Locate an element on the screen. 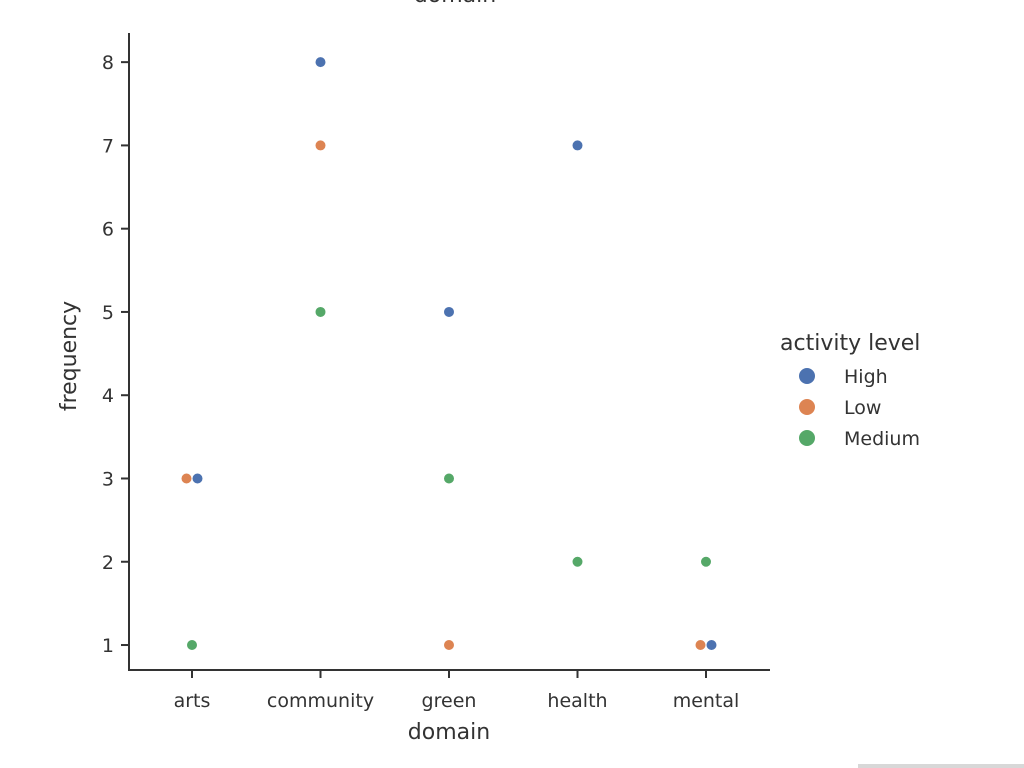  x-tick-label: arts is located at coordinates (192, 701).